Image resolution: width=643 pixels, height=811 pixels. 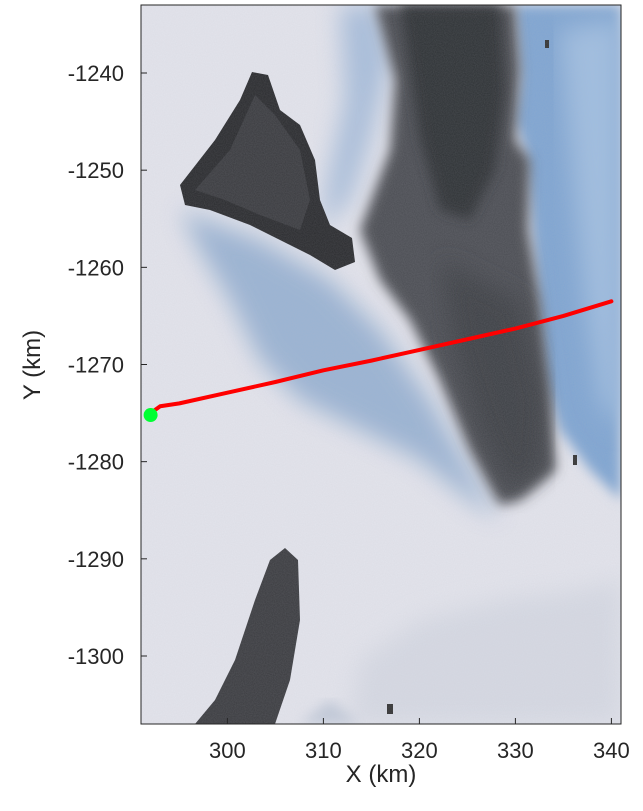 I want to click on series-layer, so click(x=378, y=361).